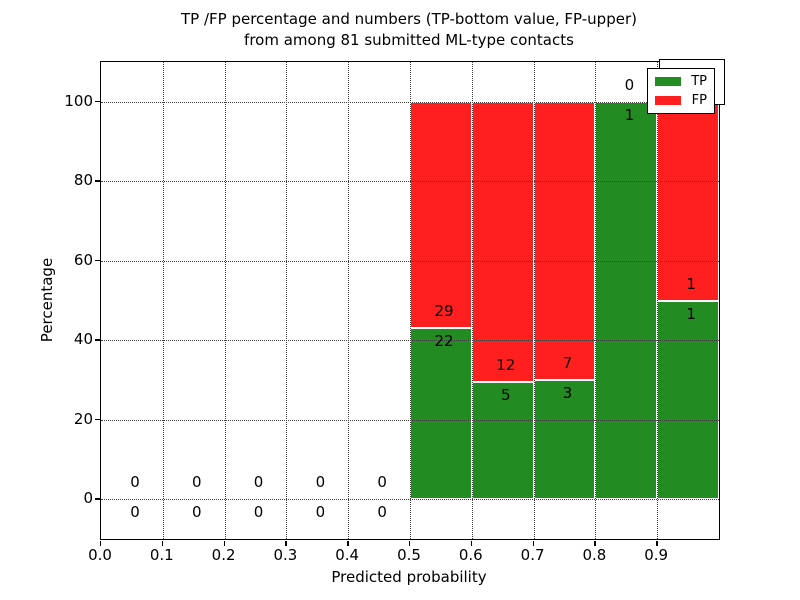 The height and width of the screenshot is (600, 800). Describe the element at coordinates (699, 81) in the screenshot. I see `legend-label-tp: TP` at that location.